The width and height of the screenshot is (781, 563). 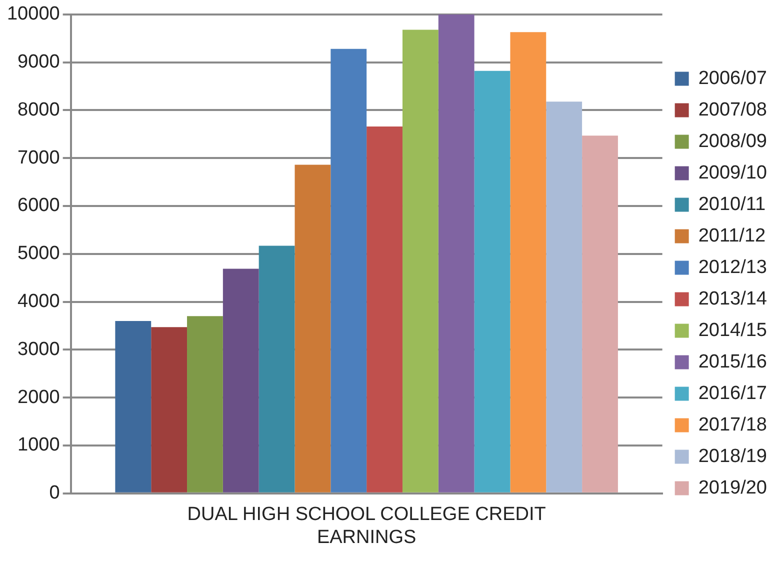 What do you see at coordinates (733, 109) in the screenshot?
I see `legend-label: 2007/08` at bounding box center [733, 109].